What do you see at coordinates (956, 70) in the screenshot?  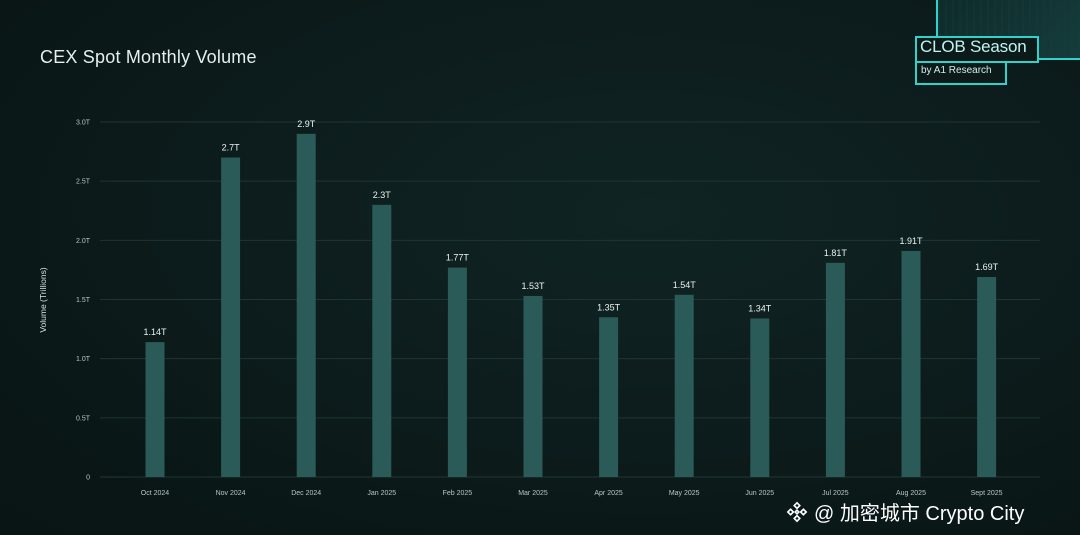 I see `brand-subtitle: by A1 Research` at bounding box center [956, 70].